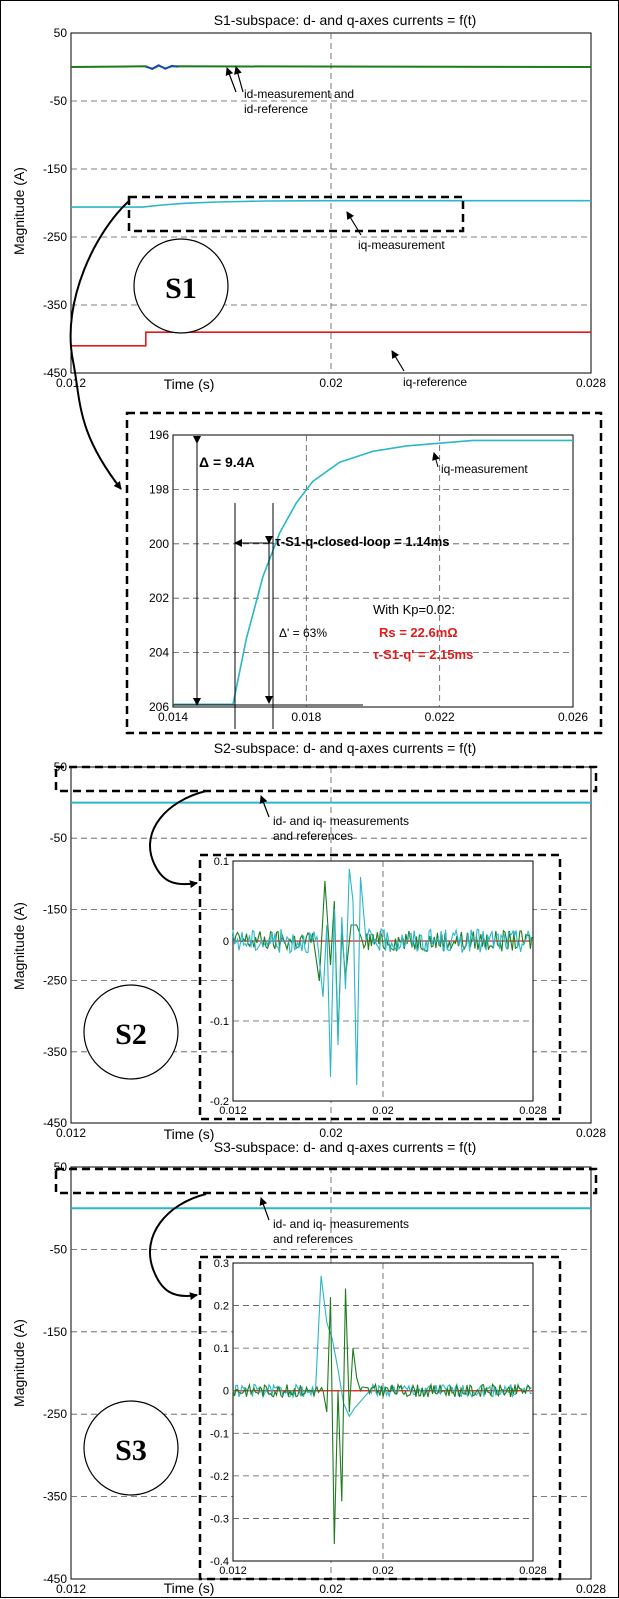 The height and width of the screenshot is (1599, 619). Describe the element at coordinates (382, 1571) in the screenshot. I see `s3zoom-xtick-label: 0.02` at that location.